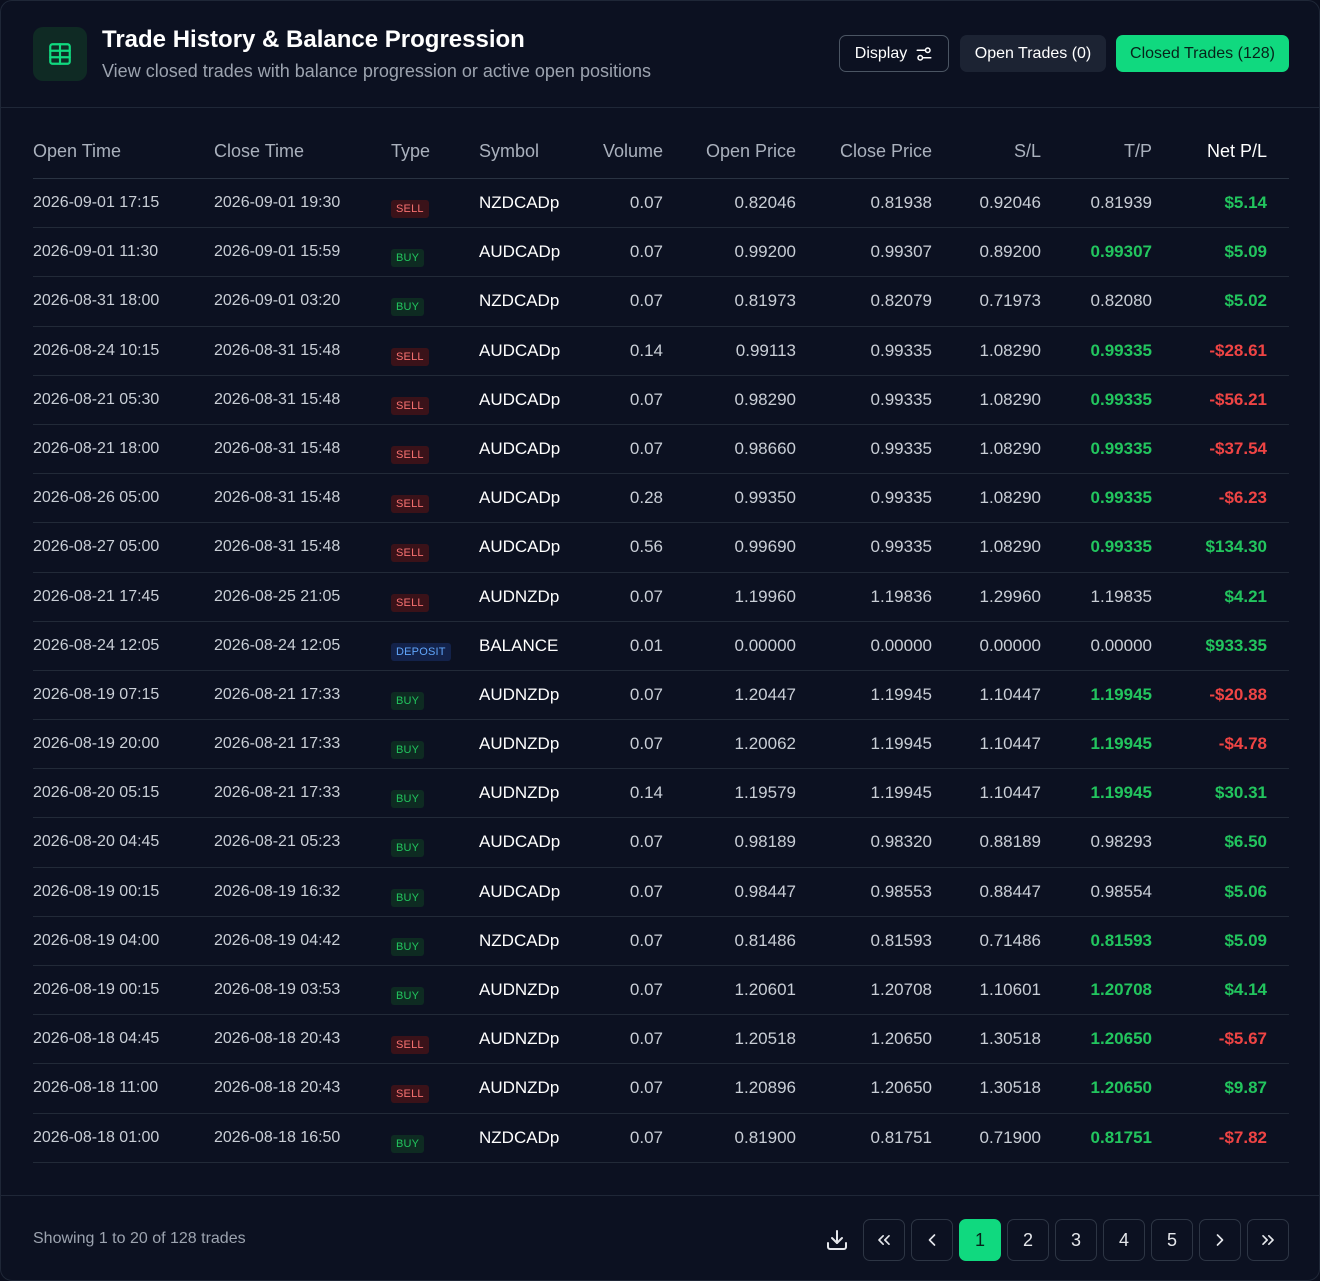 This screenshot has width=1320, height=1281. Describe the element at coordinates (901, 989) in the screenshot. I see `close-price-cell: 1.20708` at that location.